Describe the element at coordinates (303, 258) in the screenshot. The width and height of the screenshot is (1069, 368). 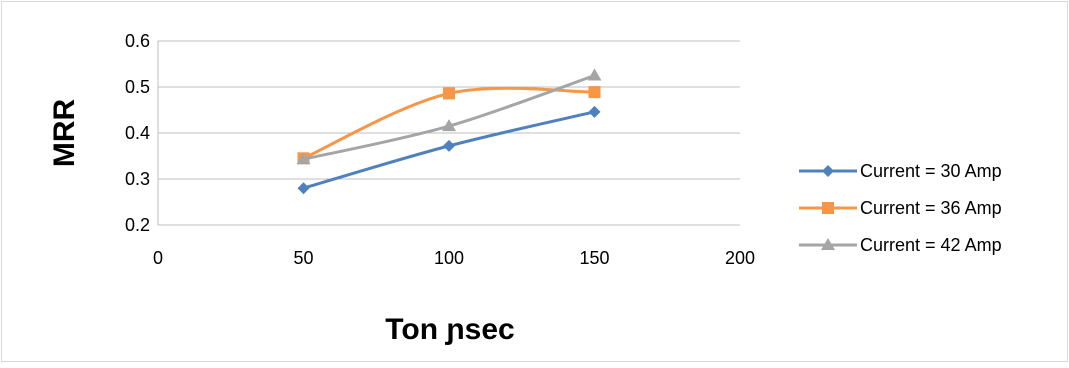
I see `x-tick-label: 50` at that location.